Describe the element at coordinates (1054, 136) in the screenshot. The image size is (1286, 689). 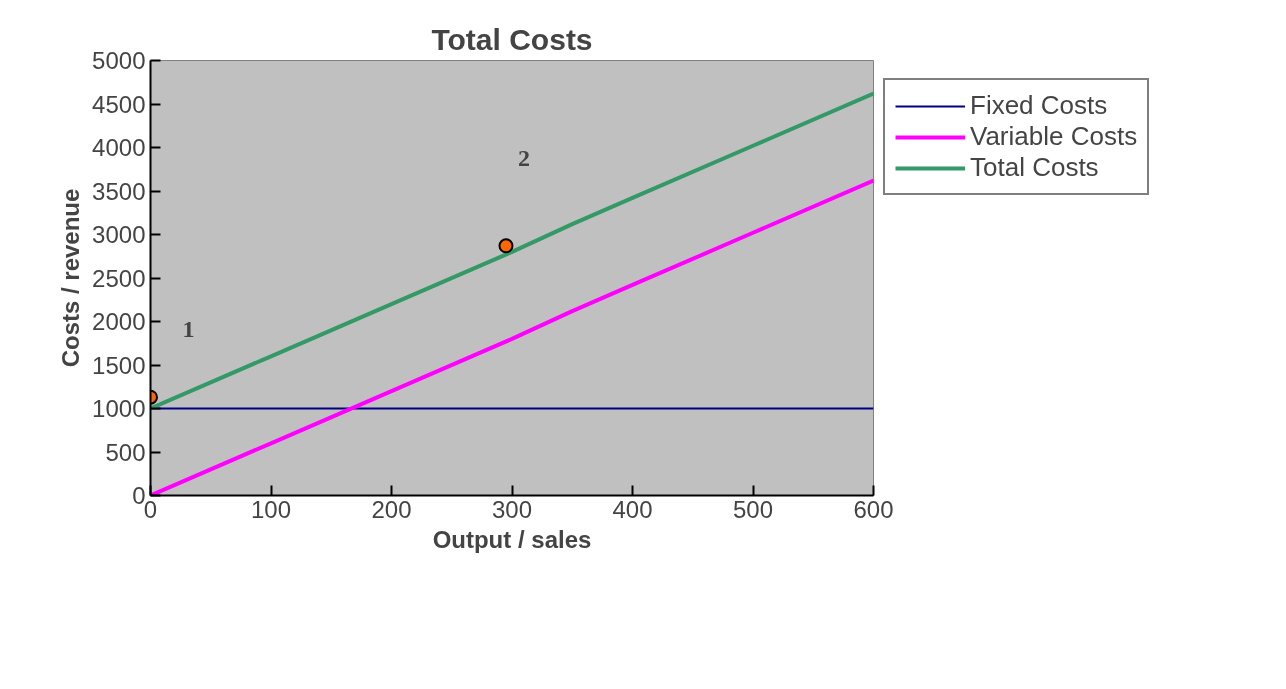
I see `legend-label: Variable Costs` at that location.